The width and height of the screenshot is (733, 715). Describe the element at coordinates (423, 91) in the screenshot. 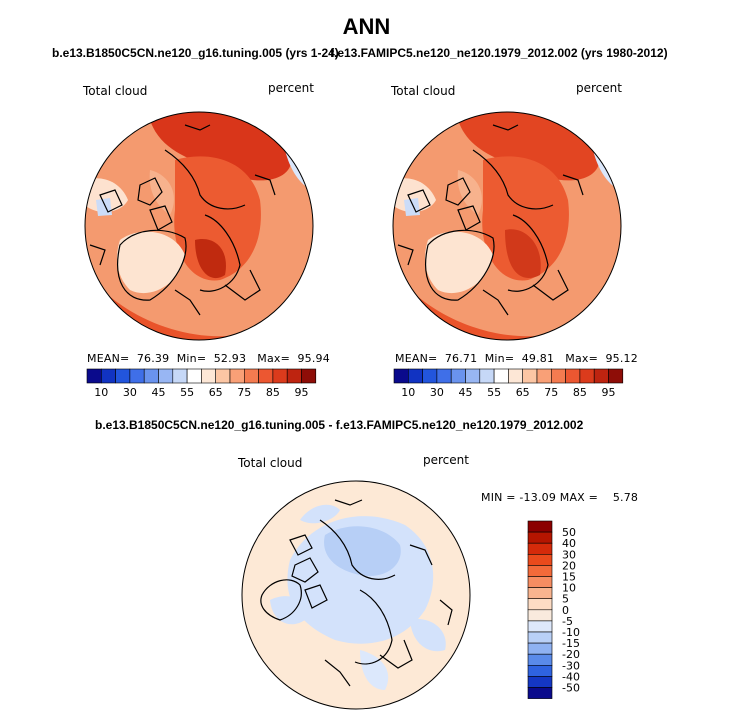

I see `top-right-field-label: Total cloud` at that location.